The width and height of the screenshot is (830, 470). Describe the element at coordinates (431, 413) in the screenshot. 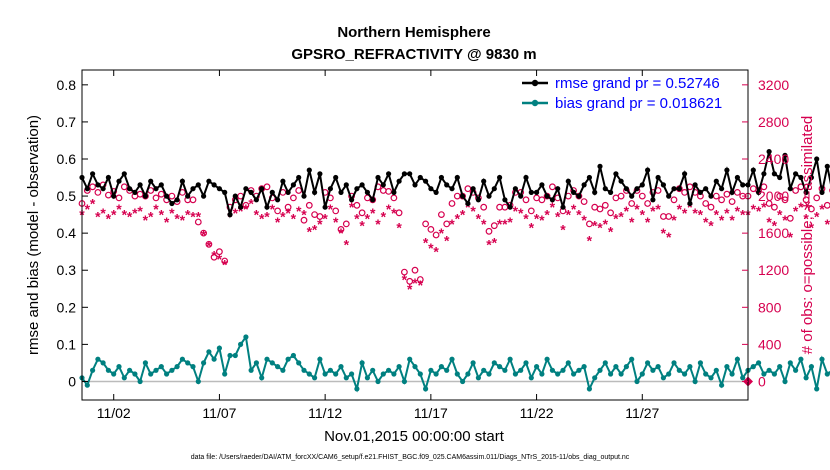

I see `x-tick-label: 11/17` at that location.